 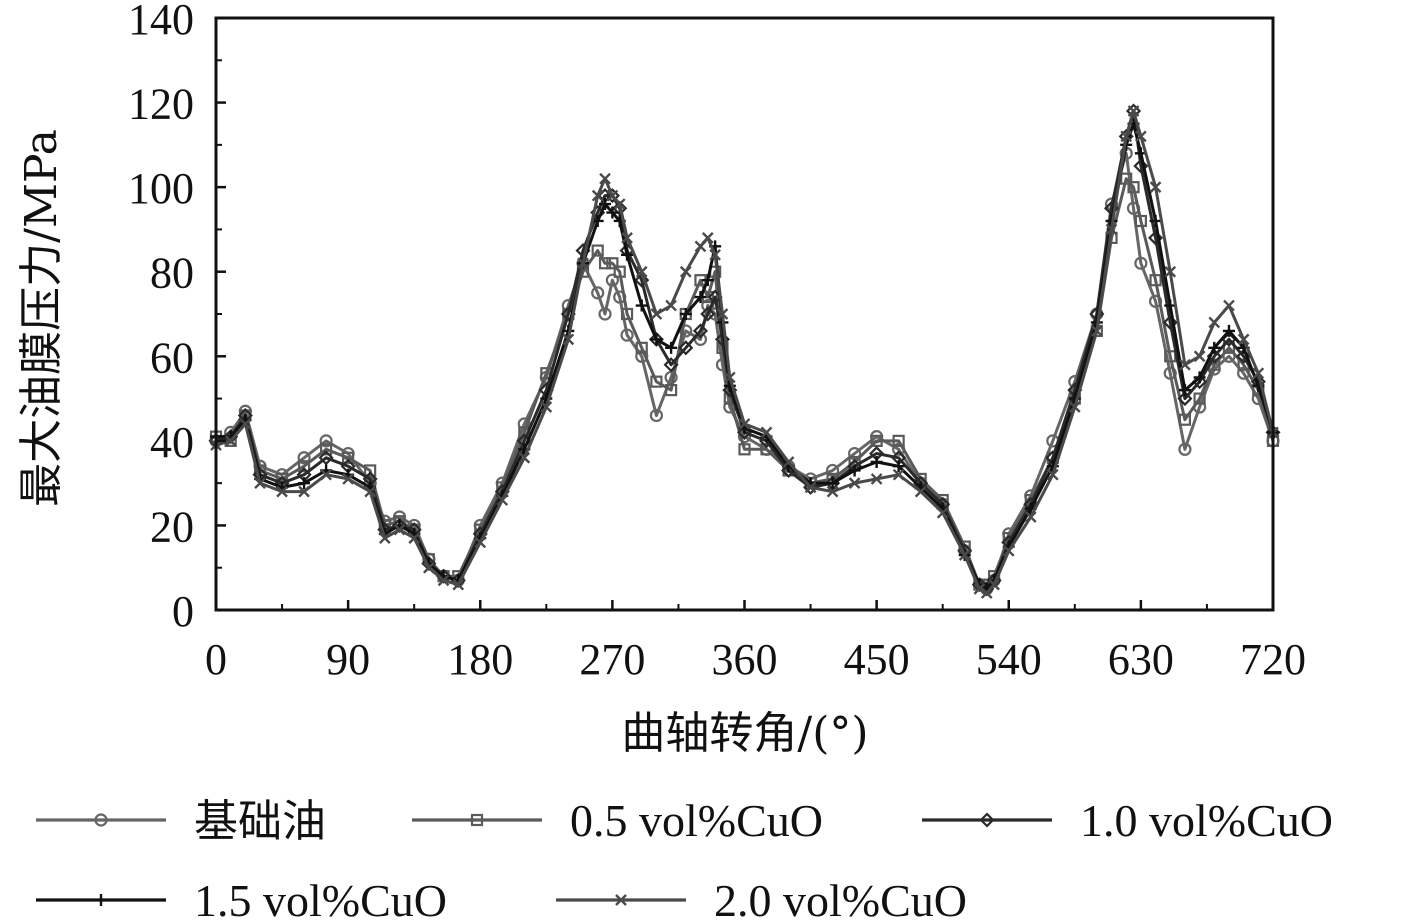 What do you see at coordinates (161, 188) in the screenshot?
I see `y-tick-label: 100` at bounding box center [161, 188].